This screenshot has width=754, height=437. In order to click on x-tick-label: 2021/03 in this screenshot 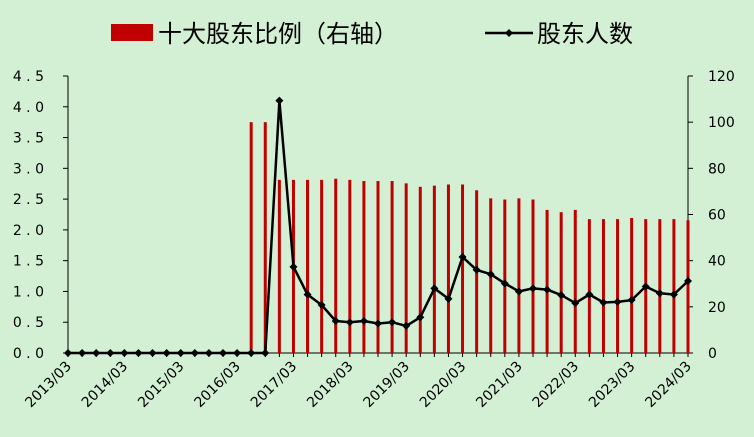, I will do `click(499, 385)`.